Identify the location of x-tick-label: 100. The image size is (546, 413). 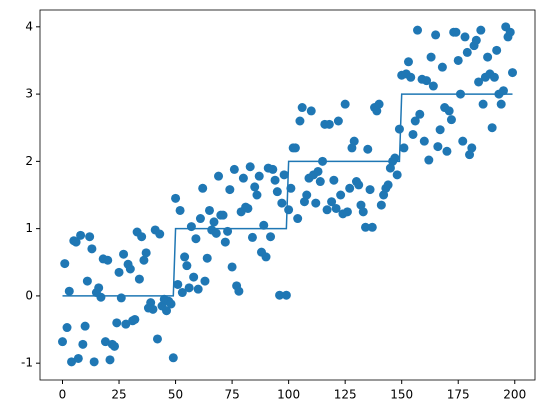
(288, 395).